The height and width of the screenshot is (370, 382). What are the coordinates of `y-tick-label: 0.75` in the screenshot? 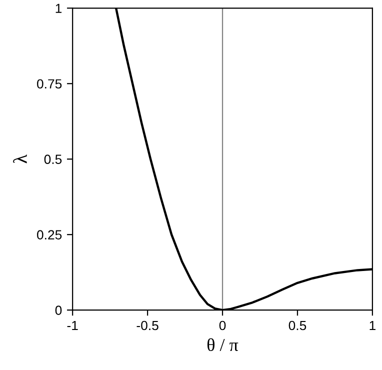 It's located at (49, 84).